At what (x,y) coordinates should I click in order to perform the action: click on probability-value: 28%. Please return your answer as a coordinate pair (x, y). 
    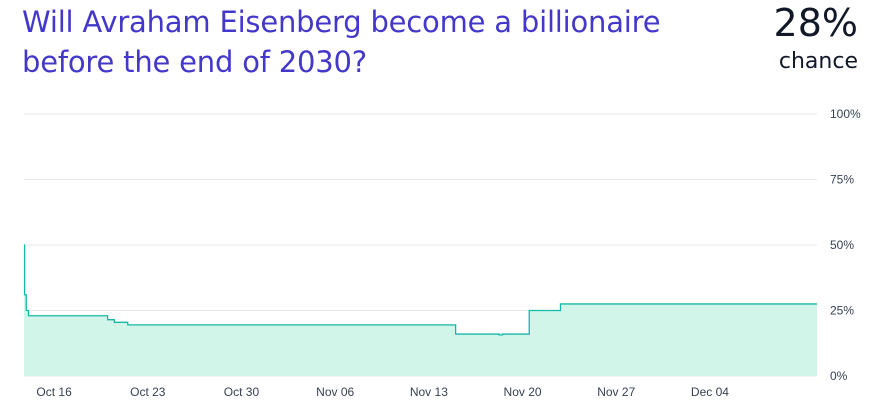
    Looking at the image, I should click on (815, 23).